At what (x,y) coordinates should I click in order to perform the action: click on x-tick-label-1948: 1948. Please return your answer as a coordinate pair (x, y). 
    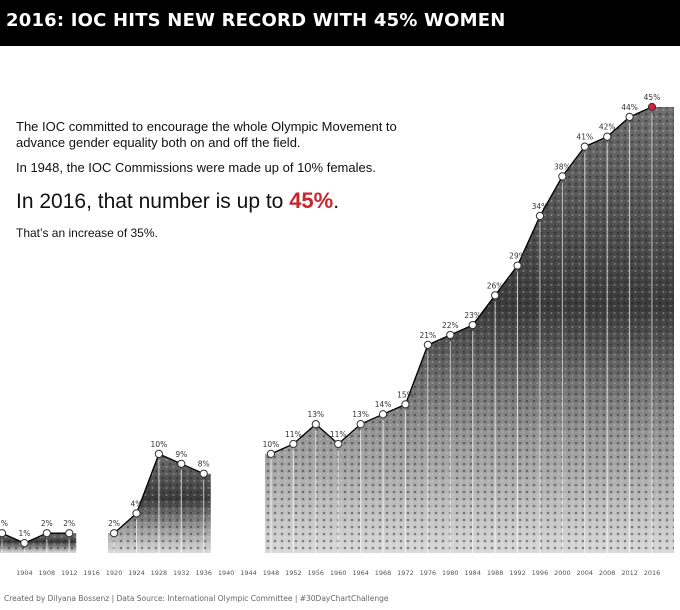
    Looking at the image, I should click on (271, 573).